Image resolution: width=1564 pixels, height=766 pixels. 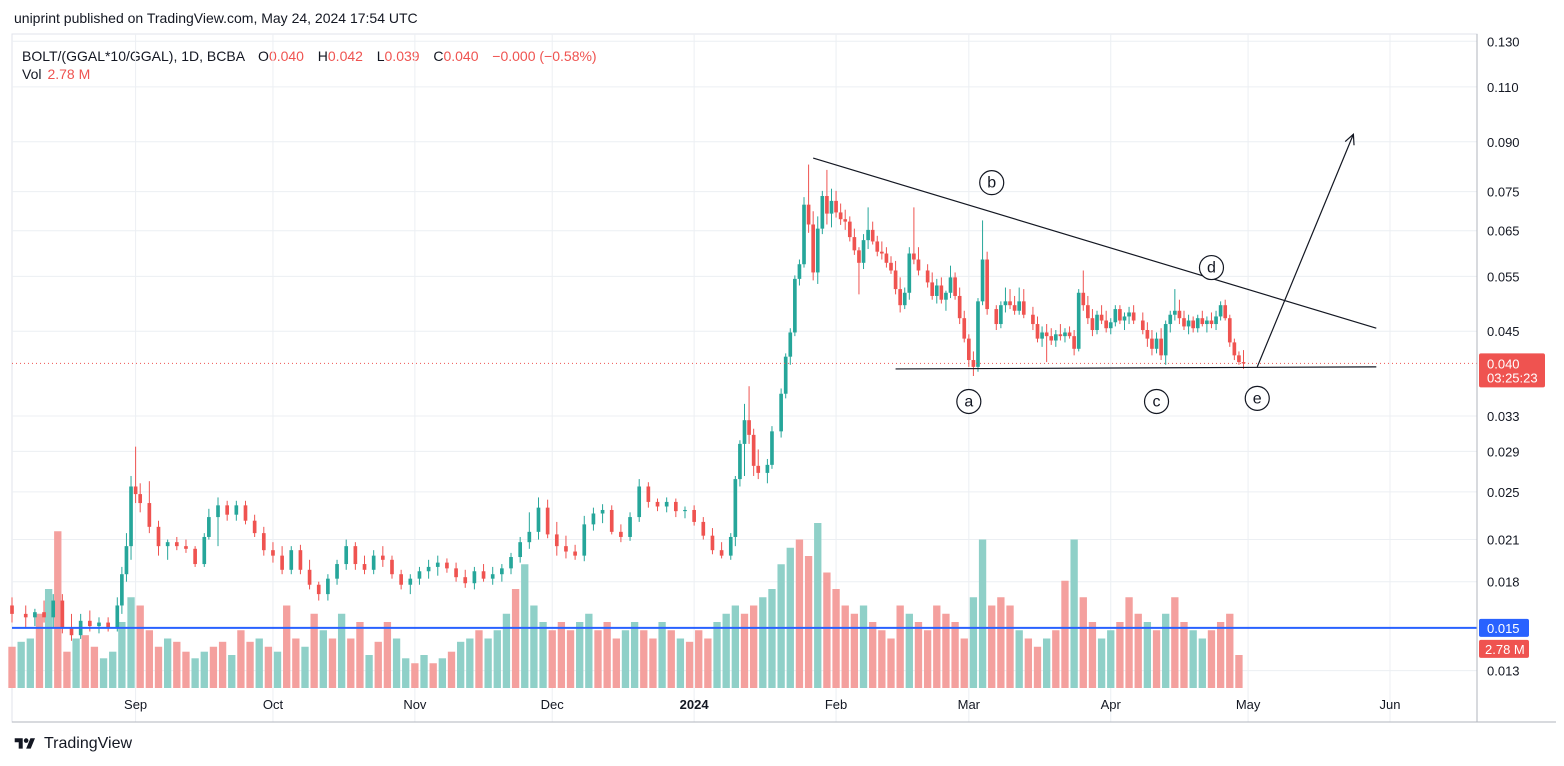 What do you see at coordinates (25, 744) in the screenshot?
I see `tradingview-logo-icon` at bounding box center [25, 744].